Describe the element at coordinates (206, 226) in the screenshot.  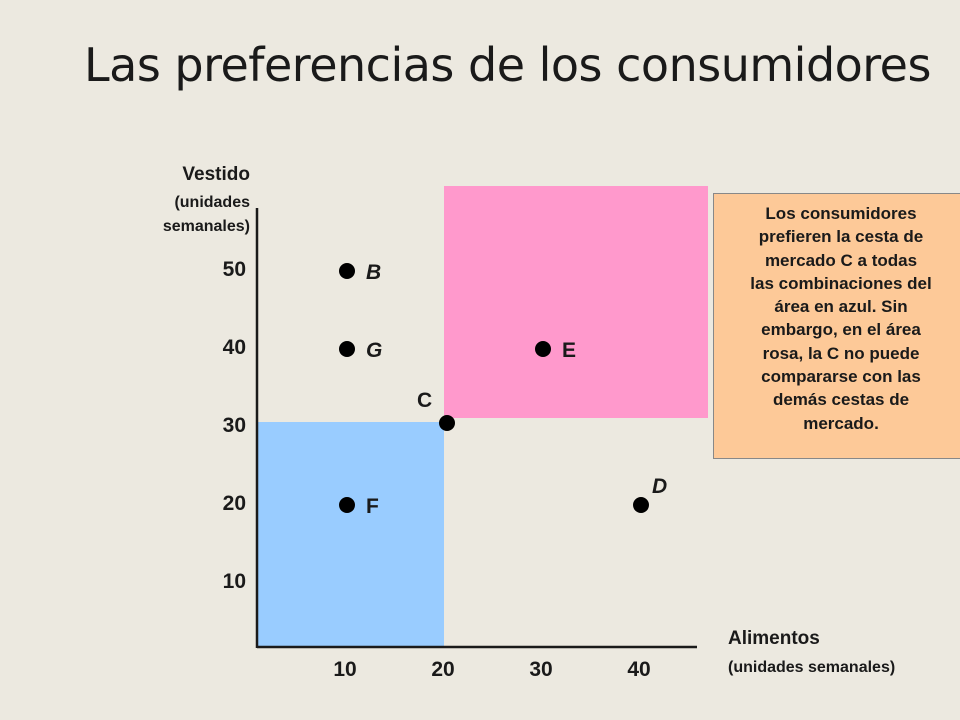
I see `y-axis-subtitle-2: semanales)` at that location.